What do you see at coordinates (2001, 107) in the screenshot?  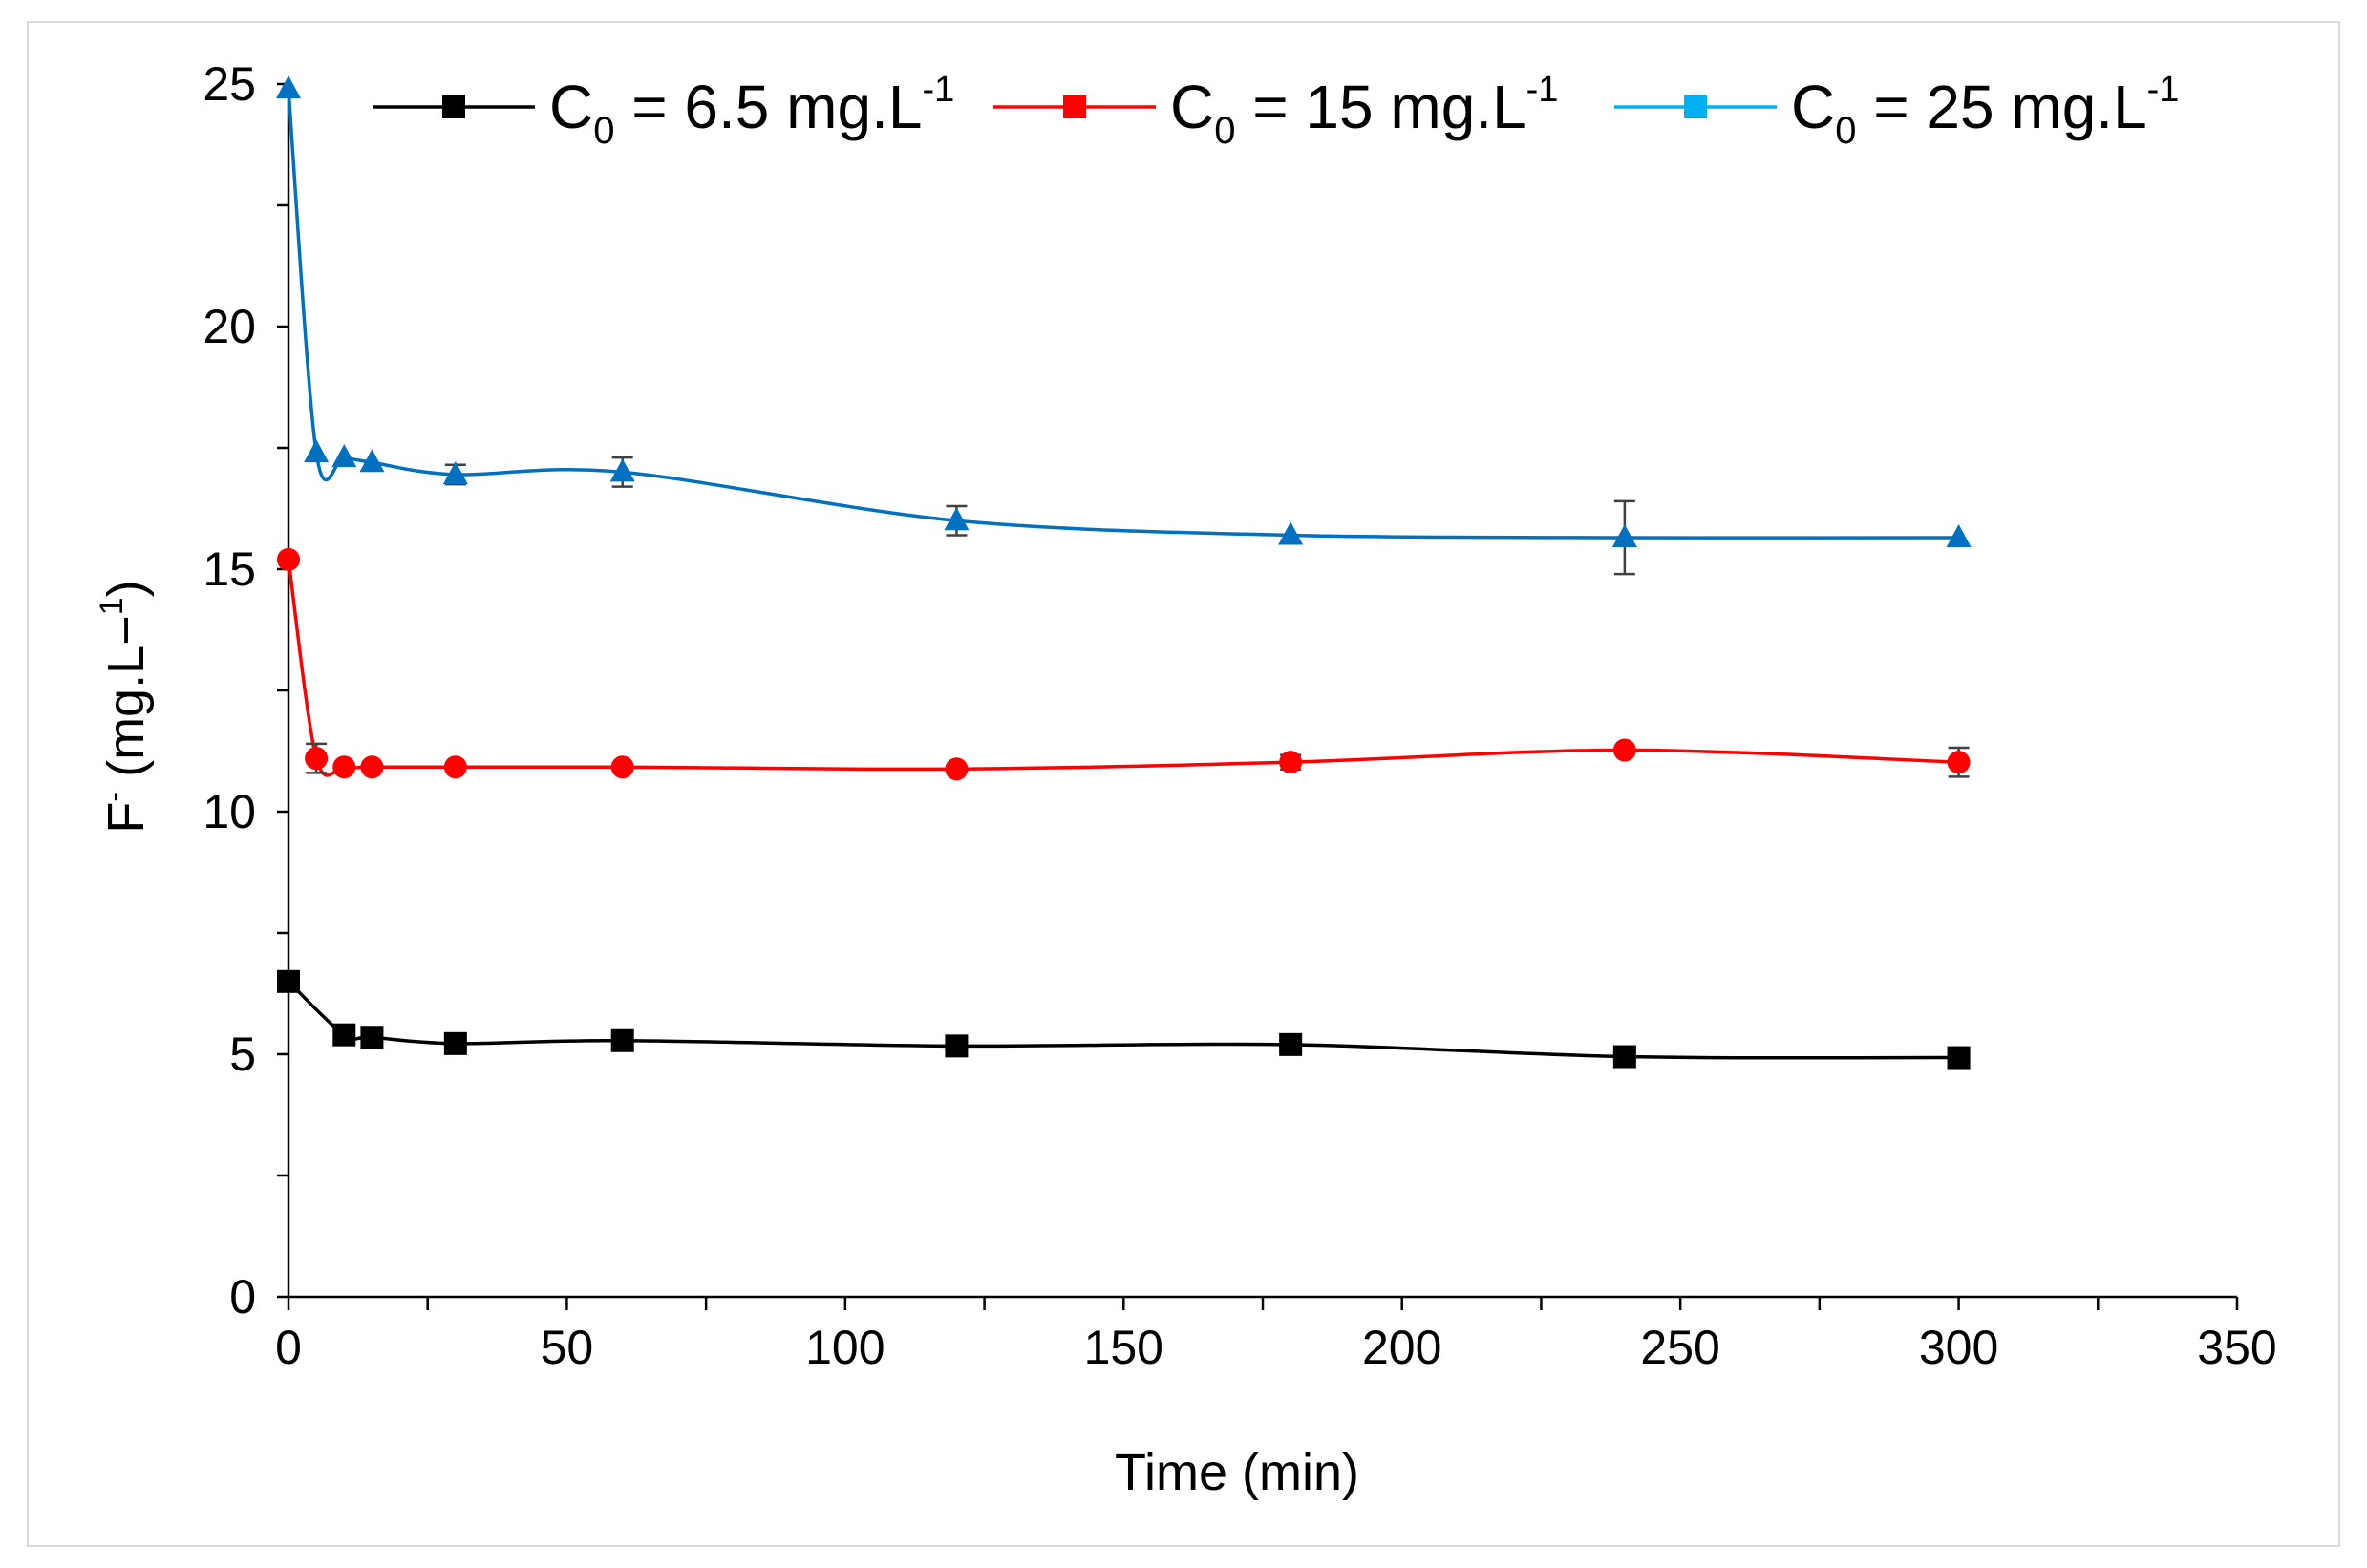 I see `legend-label-part: = 25 mg.L` at bounding box center [2001, 107].